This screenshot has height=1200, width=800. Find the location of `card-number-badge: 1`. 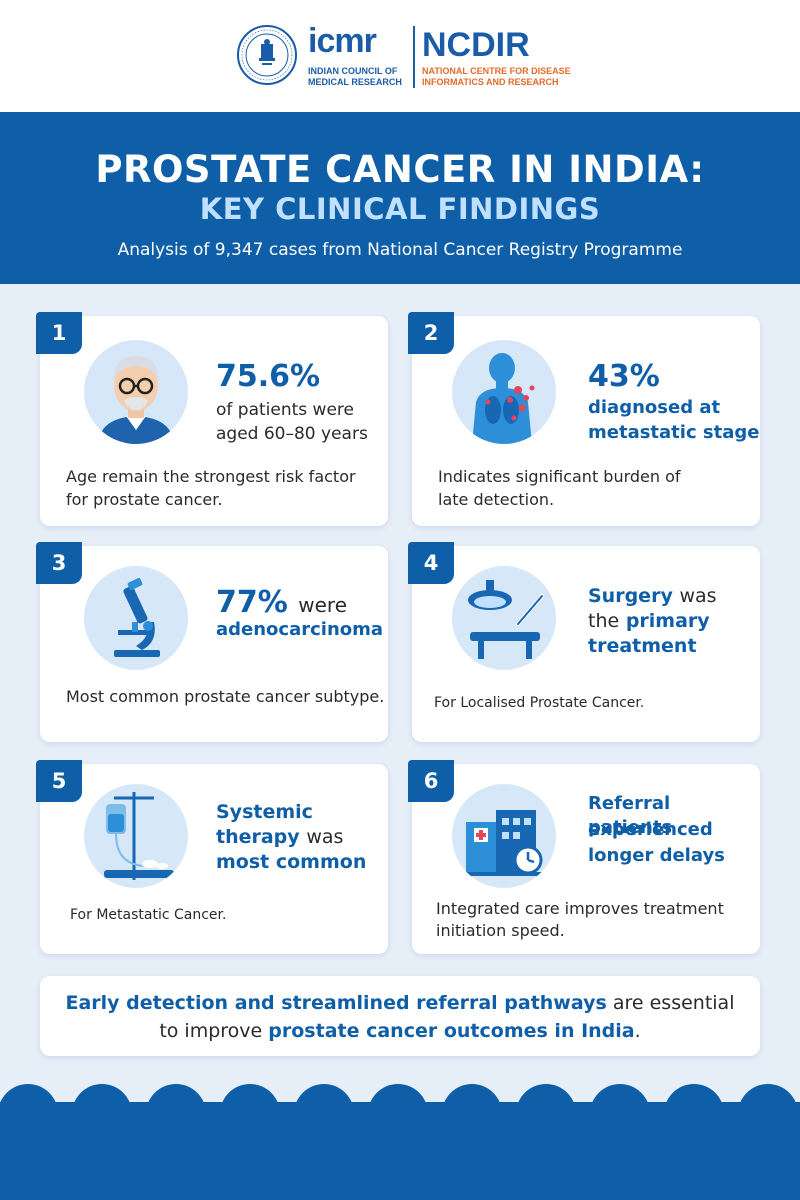

card-number-badge: 1 is located at coordinates (59, 333).